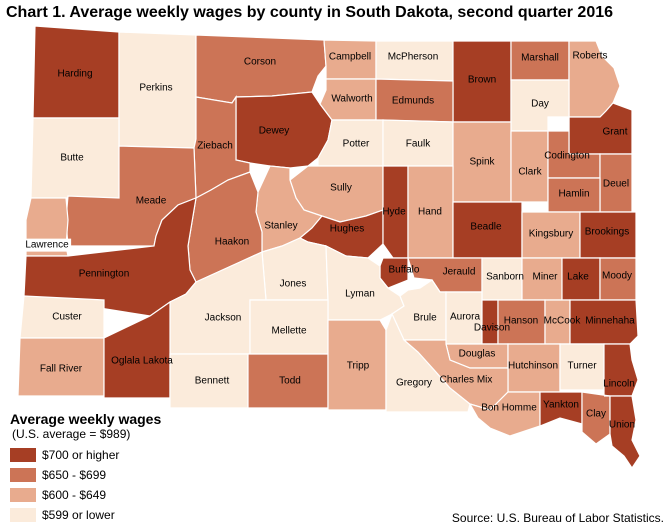  I want to click on county-label: Dewey, so click(274, 131).